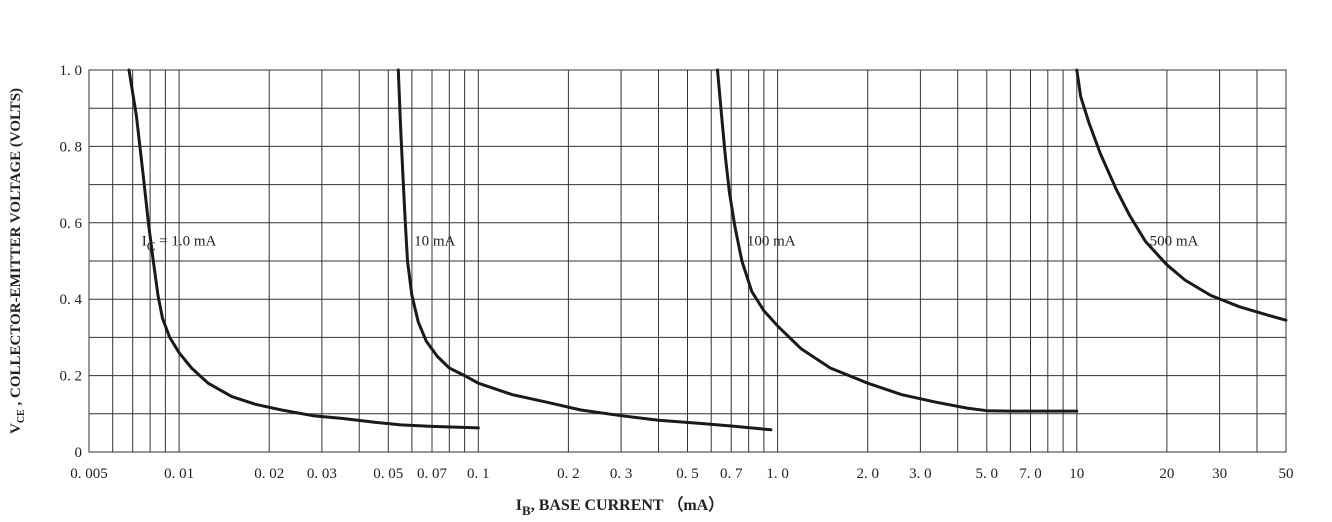  Describe the element at coordinates (620, 507) in the screenshot. I see `x-axis-label: IB, BASE CURRENT （mA）` at that location.